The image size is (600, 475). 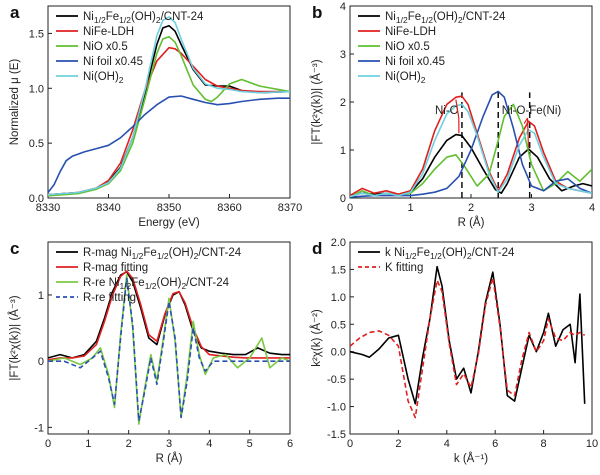 What do you see at coordinates (336, 435) in the screenshot?
I see `y-tick-label: -1.5` at bounding box center [336, 435].